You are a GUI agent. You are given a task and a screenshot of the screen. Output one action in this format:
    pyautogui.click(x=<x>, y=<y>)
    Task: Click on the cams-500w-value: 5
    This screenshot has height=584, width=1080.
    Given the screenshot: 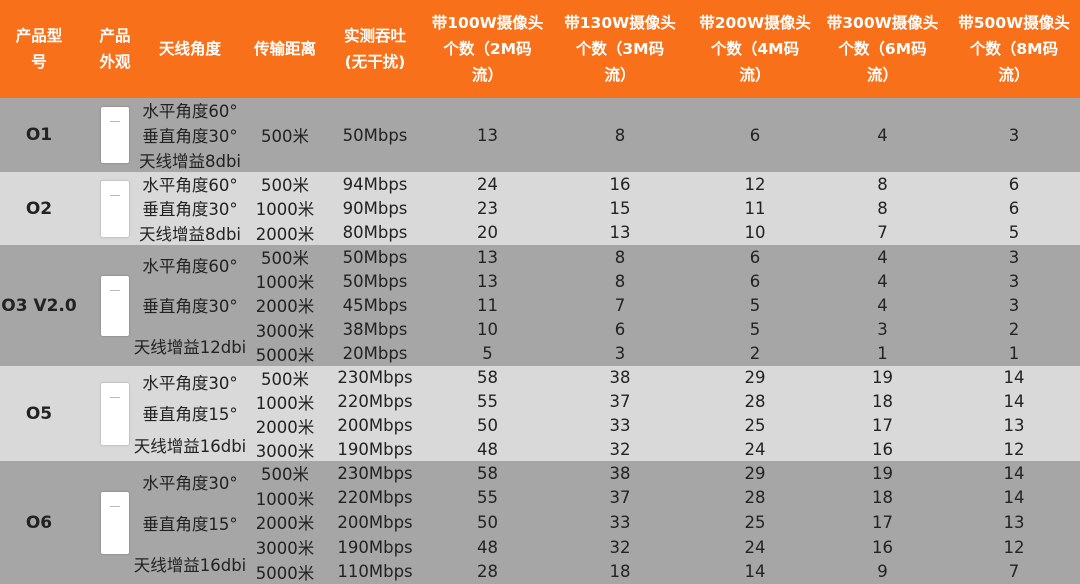 What is the action you would take?
    pyautogui.click(x=1014, y=233)
    